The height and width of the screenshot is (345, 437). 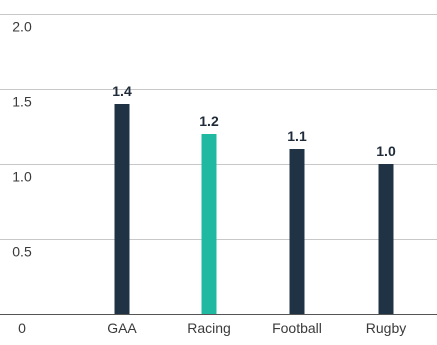 I want to click on data-labels: 1.4 1.2 1.1 1.0, so click(x=254, y=121).